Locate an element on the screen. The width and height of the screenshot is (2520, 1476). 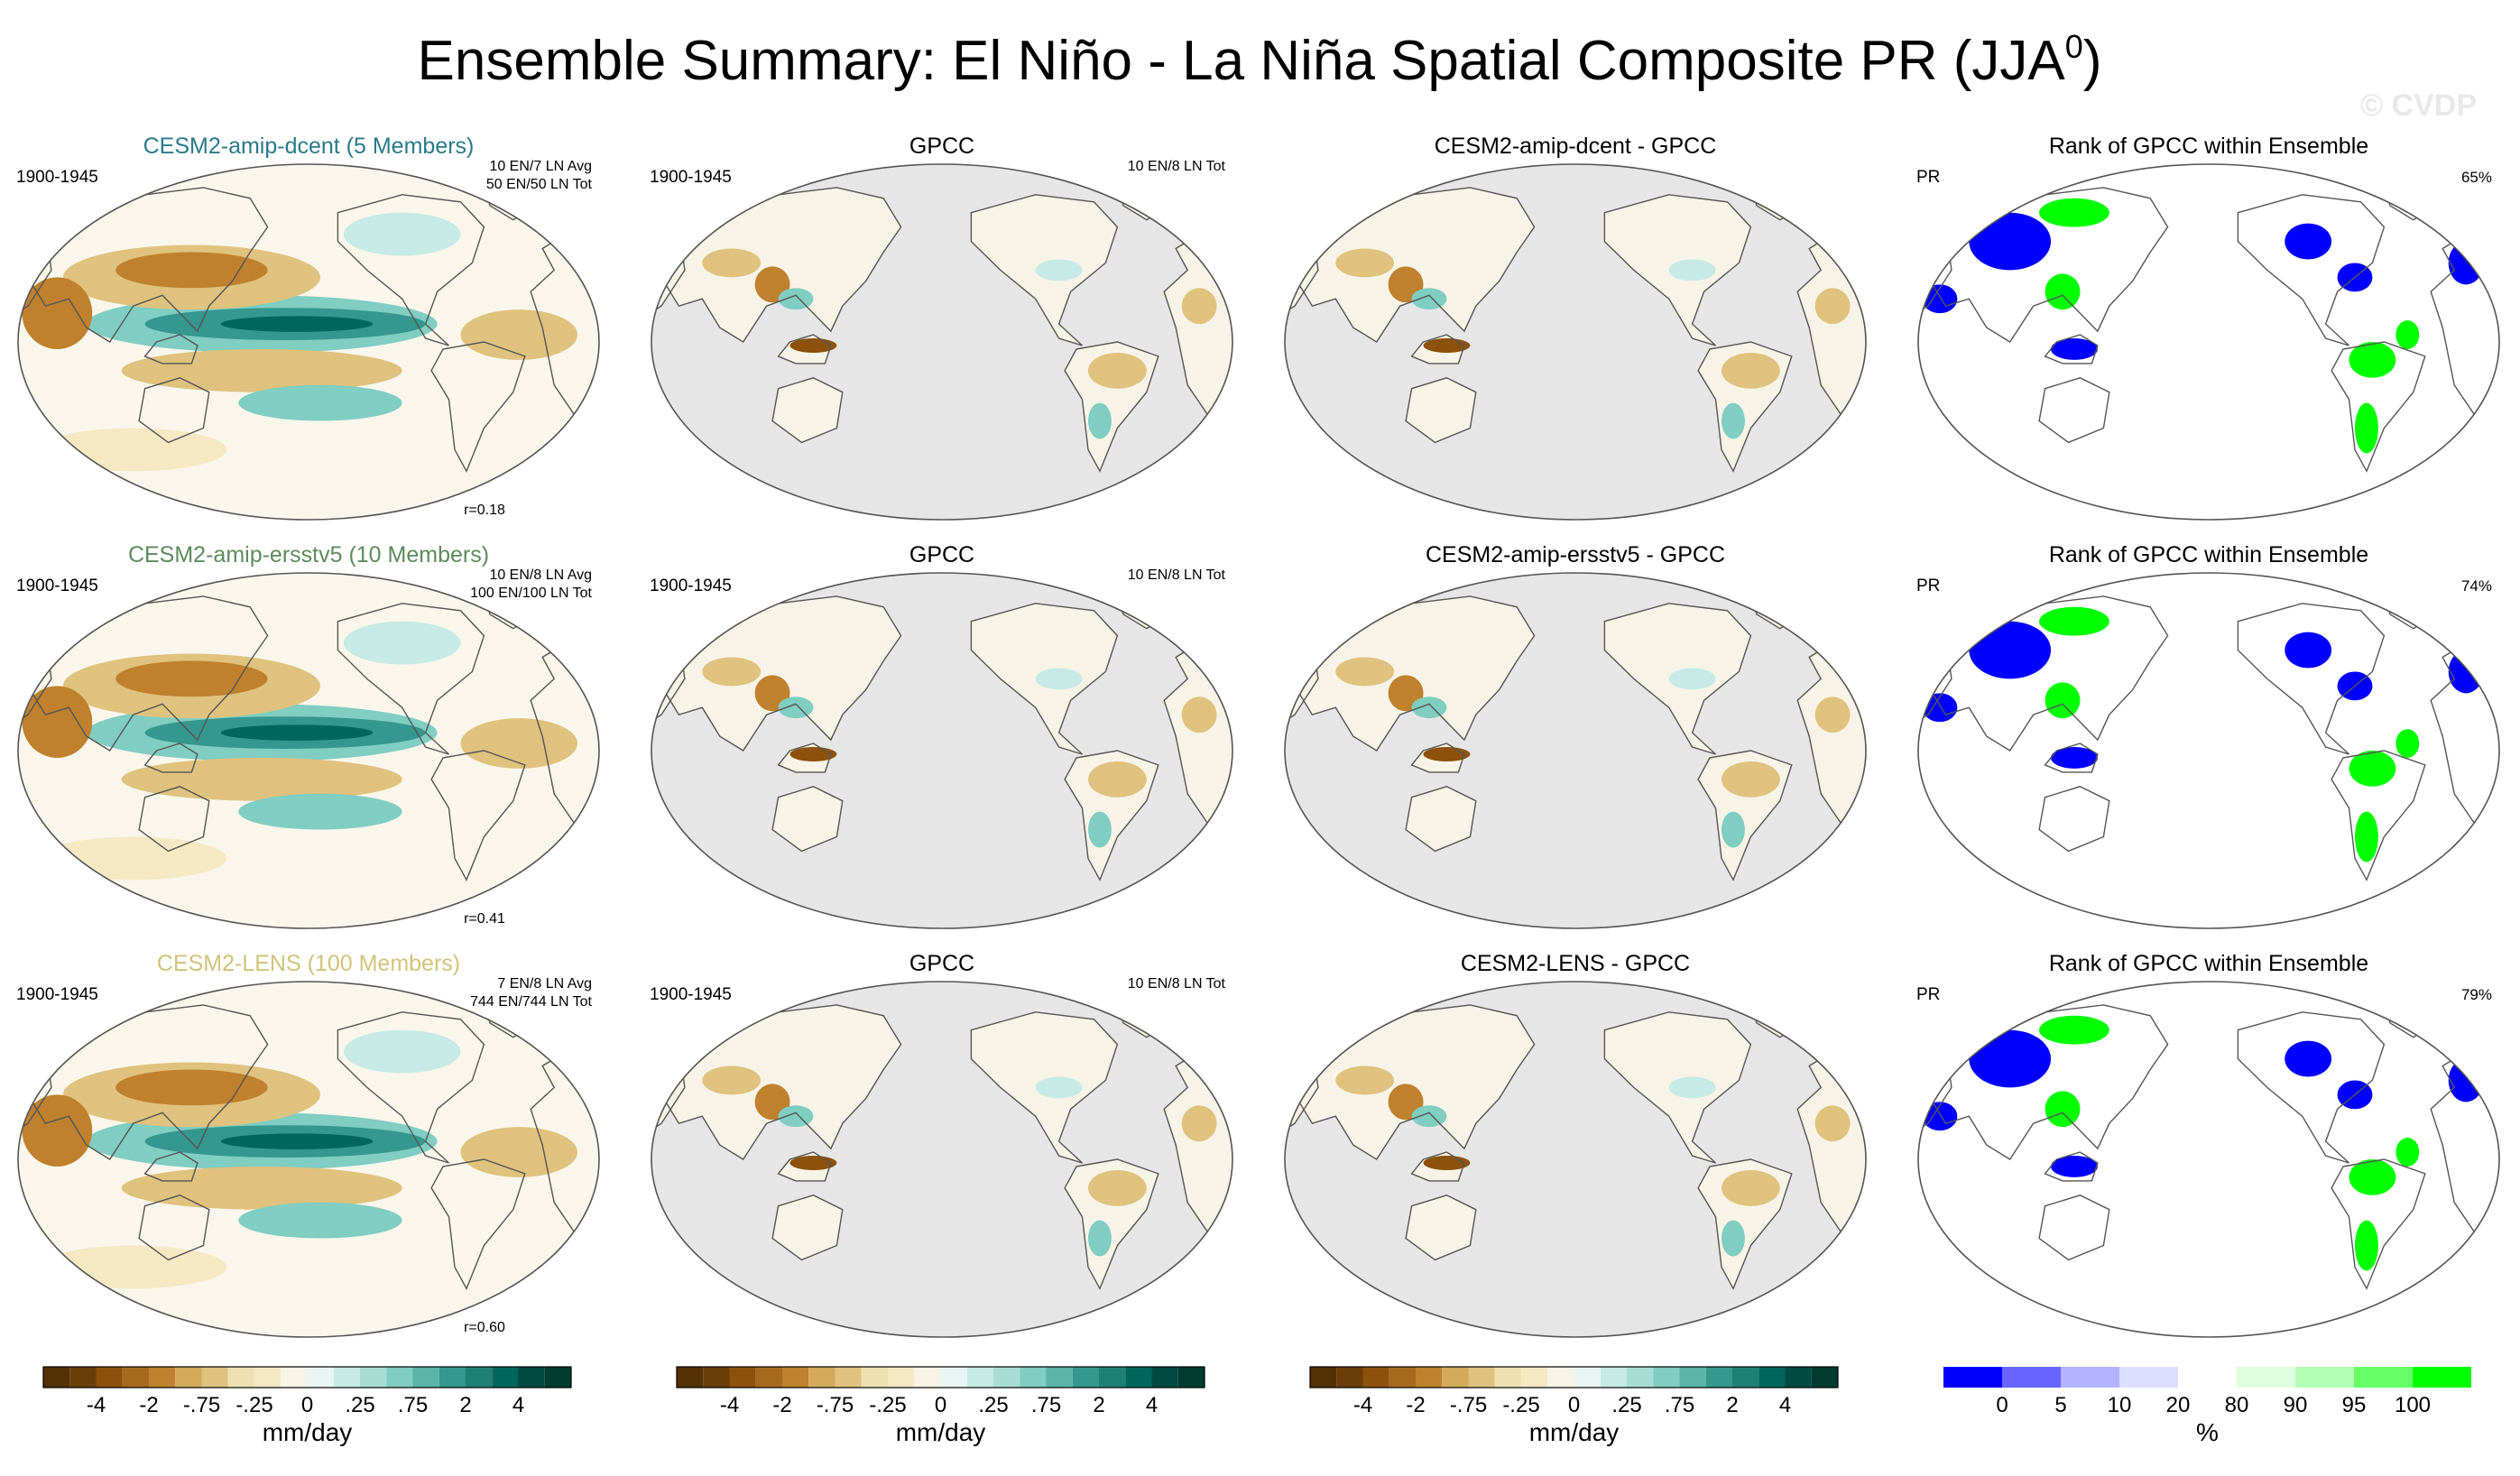
event-count: 7 EN/8 LN Avg is located at coordinates (544, 984).